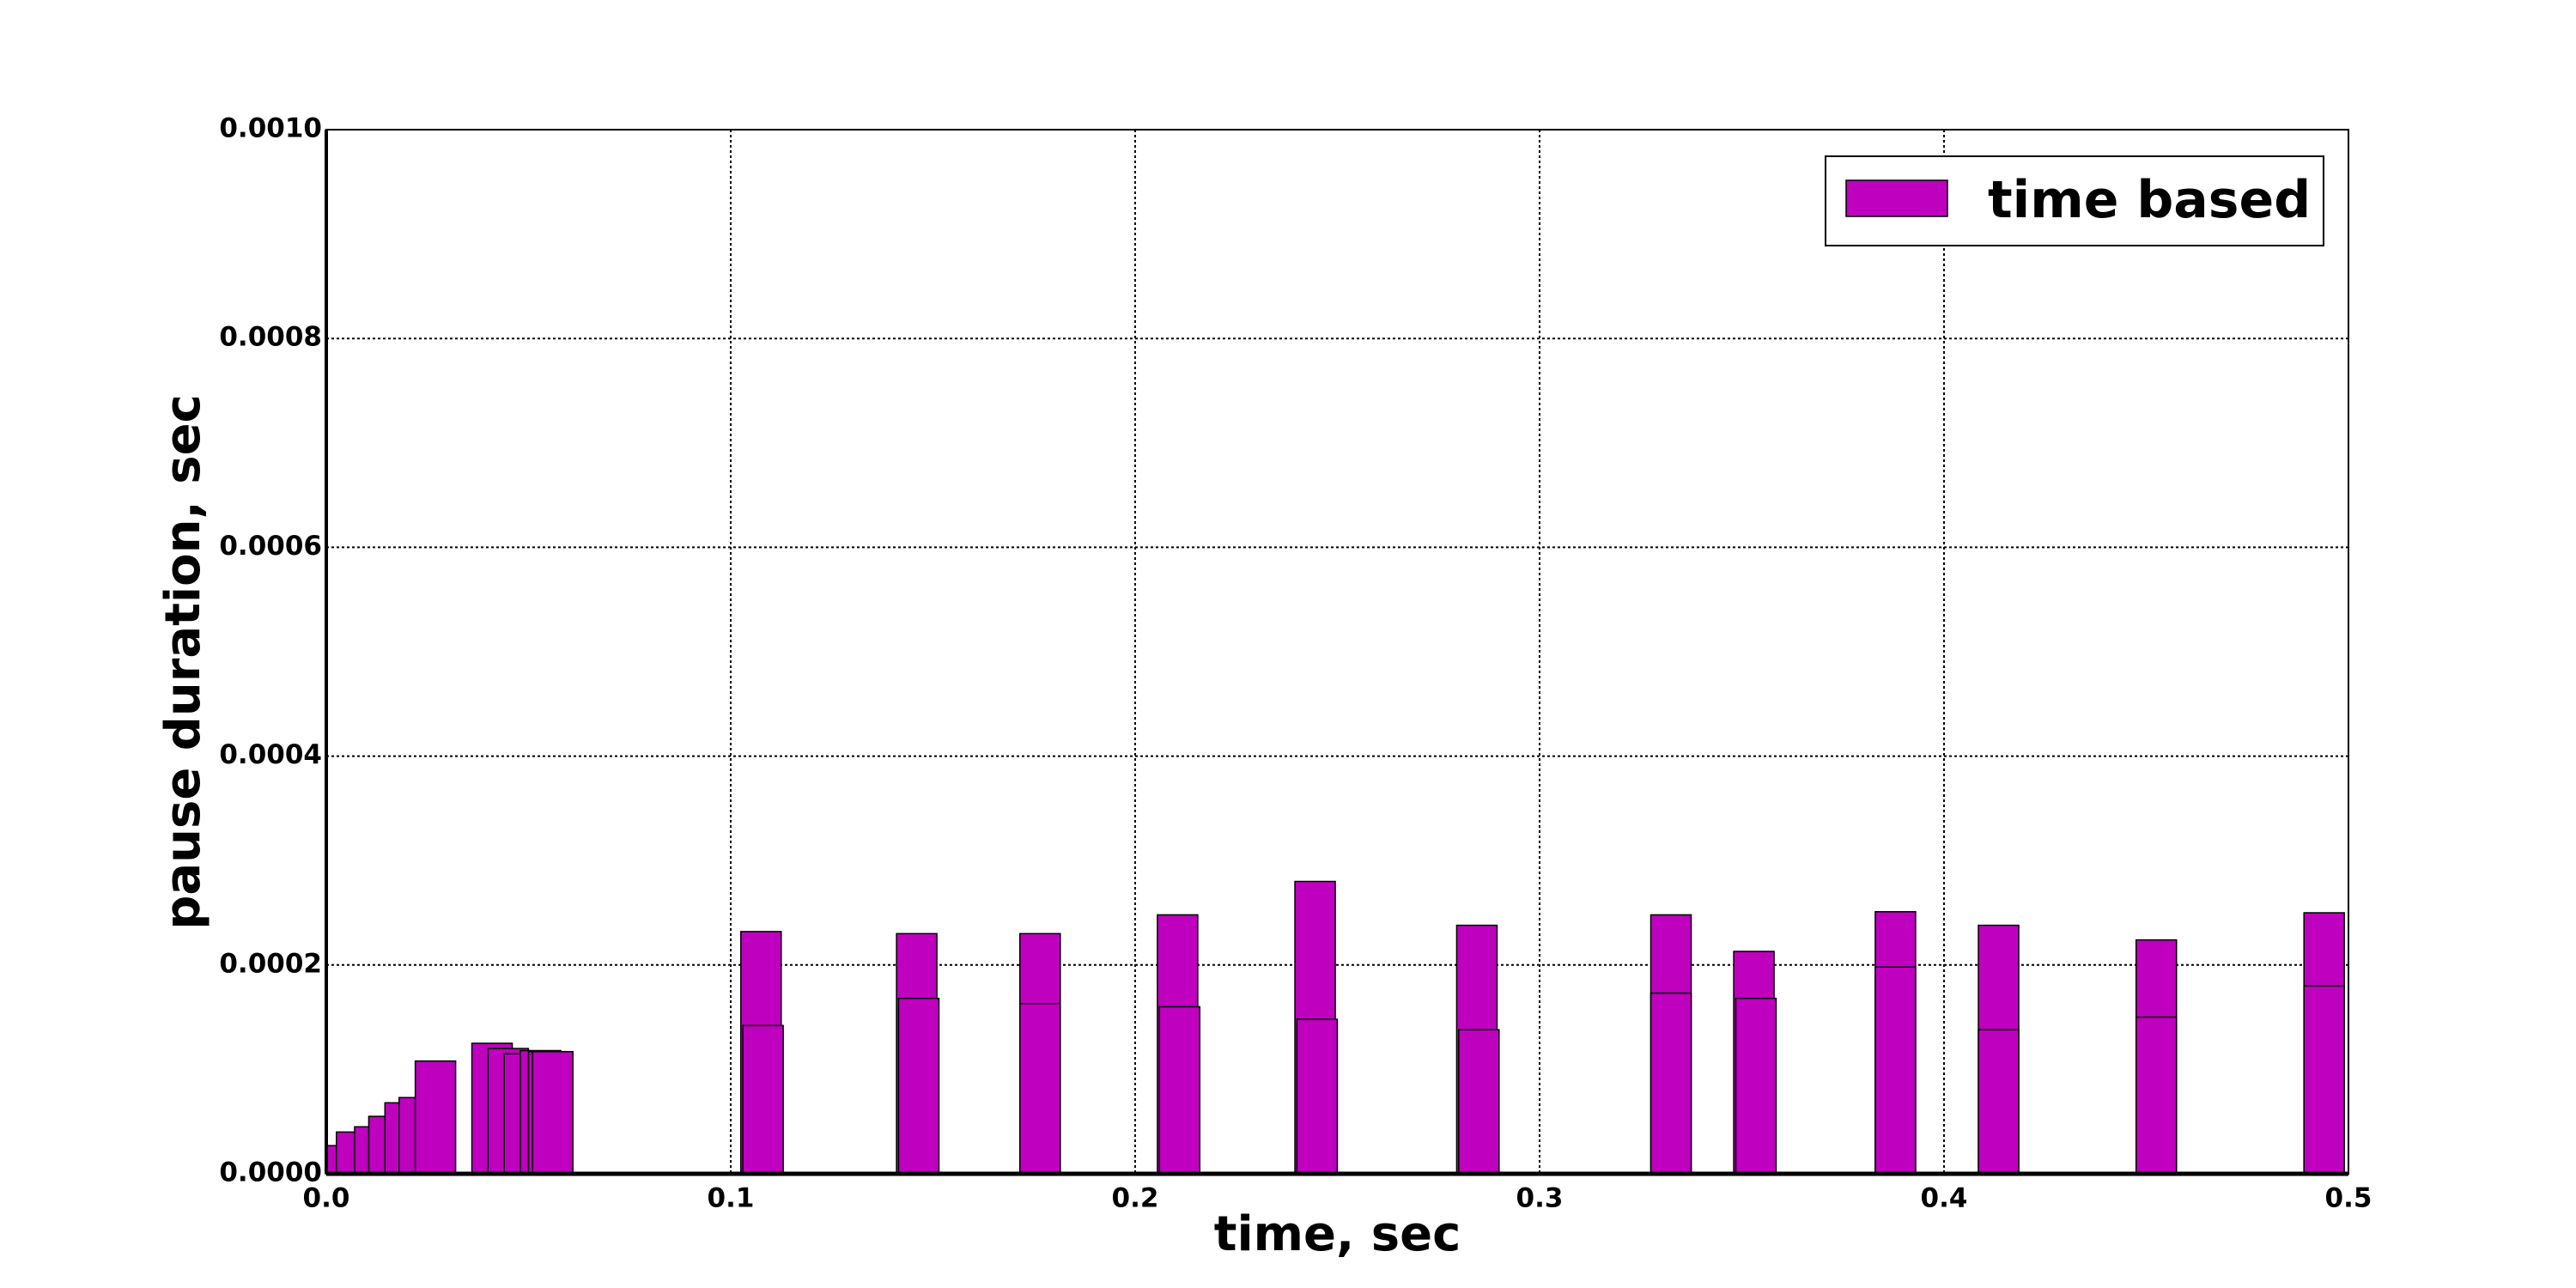 This screenshot has width=2576, height=1288. I want to click on x-tick-label: 0.3, so click(1540, 1199).